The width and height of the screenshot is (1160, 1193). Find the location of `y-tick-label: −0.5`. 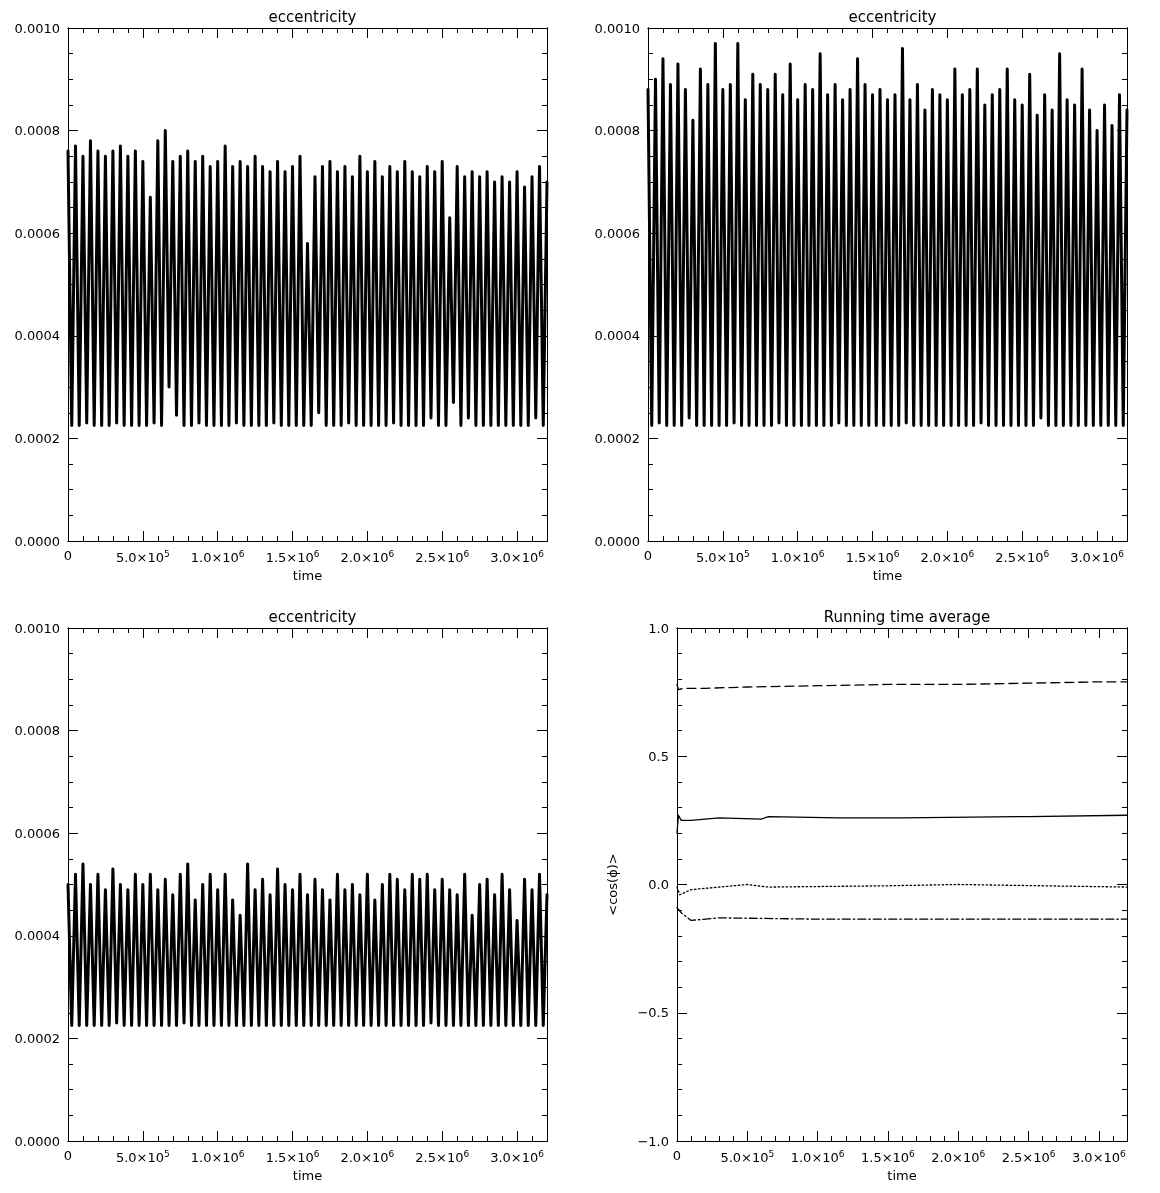

y-tick-label: −0.5 is located at coordinates (653, 1013).